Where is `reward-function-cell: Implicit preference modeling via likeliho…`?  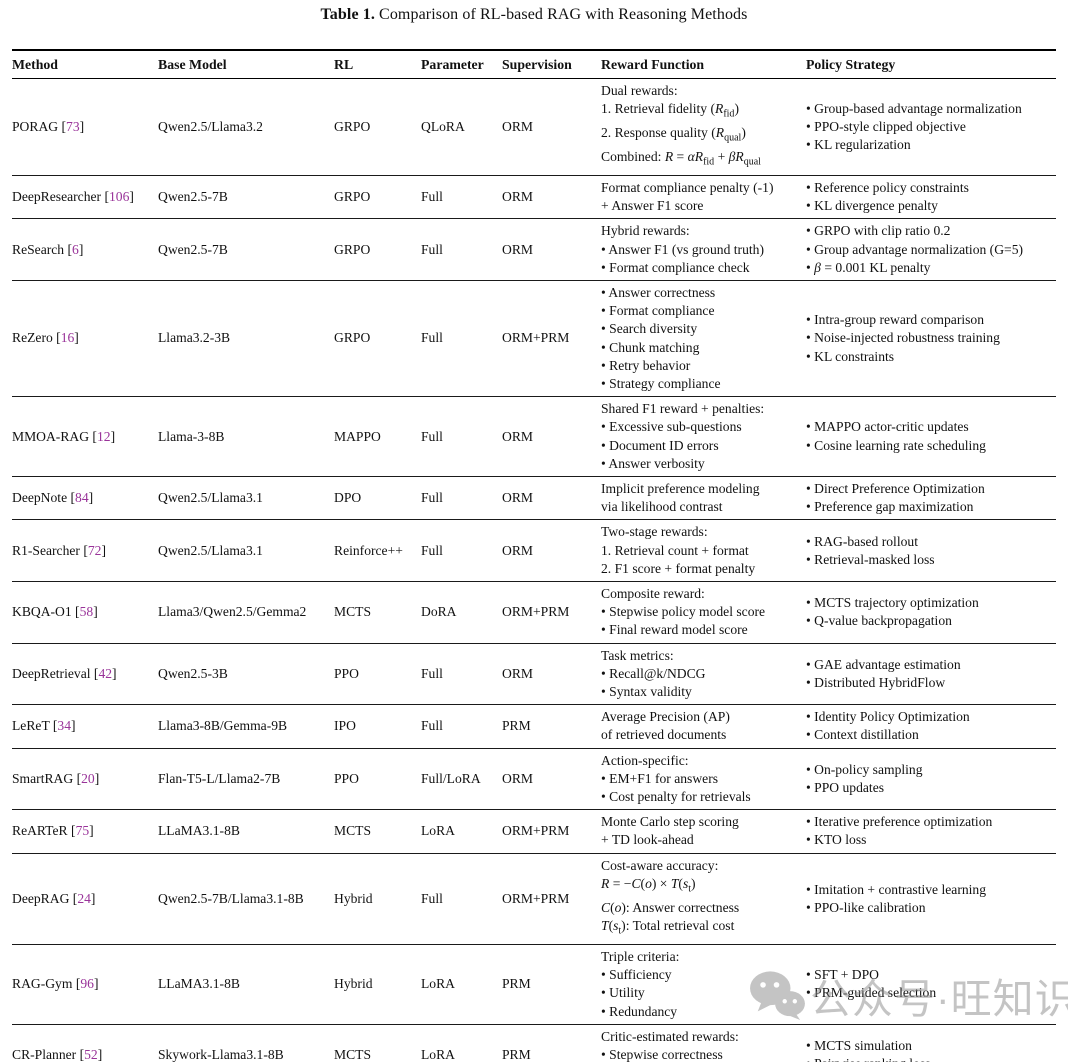 reward-function-cell: Implicit preference modeling via likeliho… is located at coordinates (703, 498).